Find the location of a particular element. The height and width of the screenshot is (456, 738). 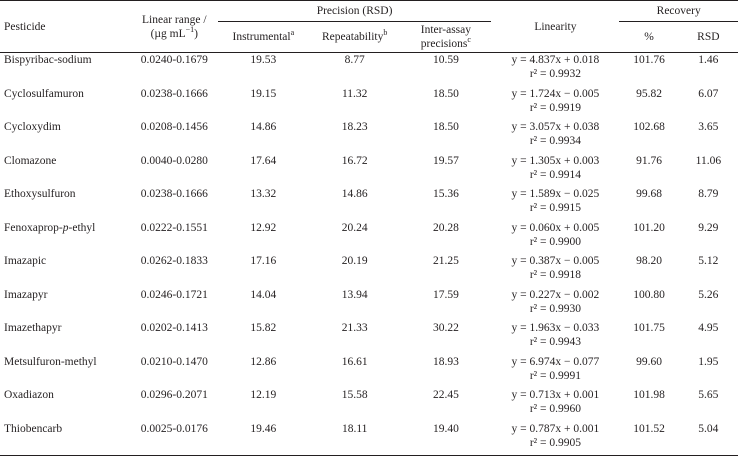

linear-range: 0.0210-0.1470 is located at coordinates (174, 361).